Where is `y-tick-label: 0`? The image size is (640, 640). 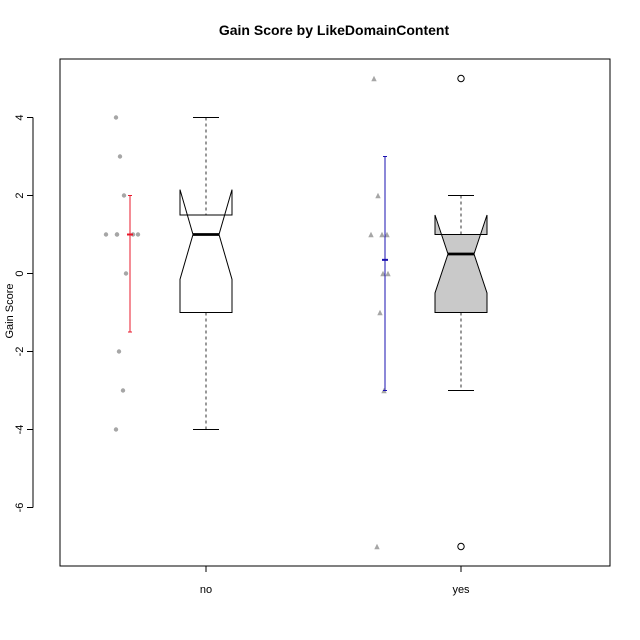
y-tick-label: 0 is located at coordinates (20, 273).